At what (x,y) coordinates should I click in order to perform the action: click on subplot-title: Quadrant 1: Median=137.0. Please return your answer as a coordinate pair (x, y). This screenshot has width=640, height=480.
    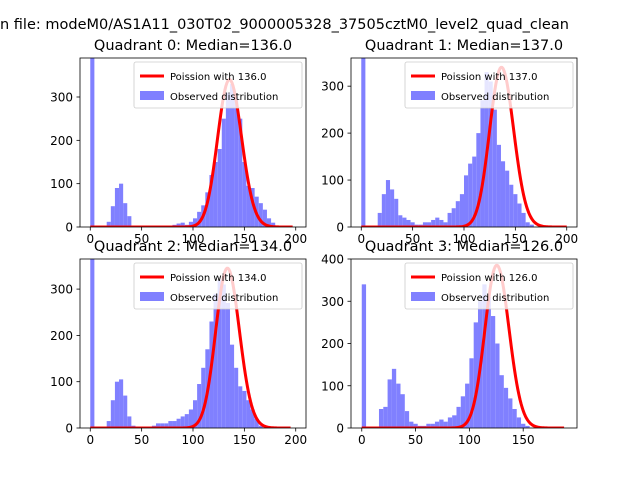
    Looking at the image, I should click on (464, 46).